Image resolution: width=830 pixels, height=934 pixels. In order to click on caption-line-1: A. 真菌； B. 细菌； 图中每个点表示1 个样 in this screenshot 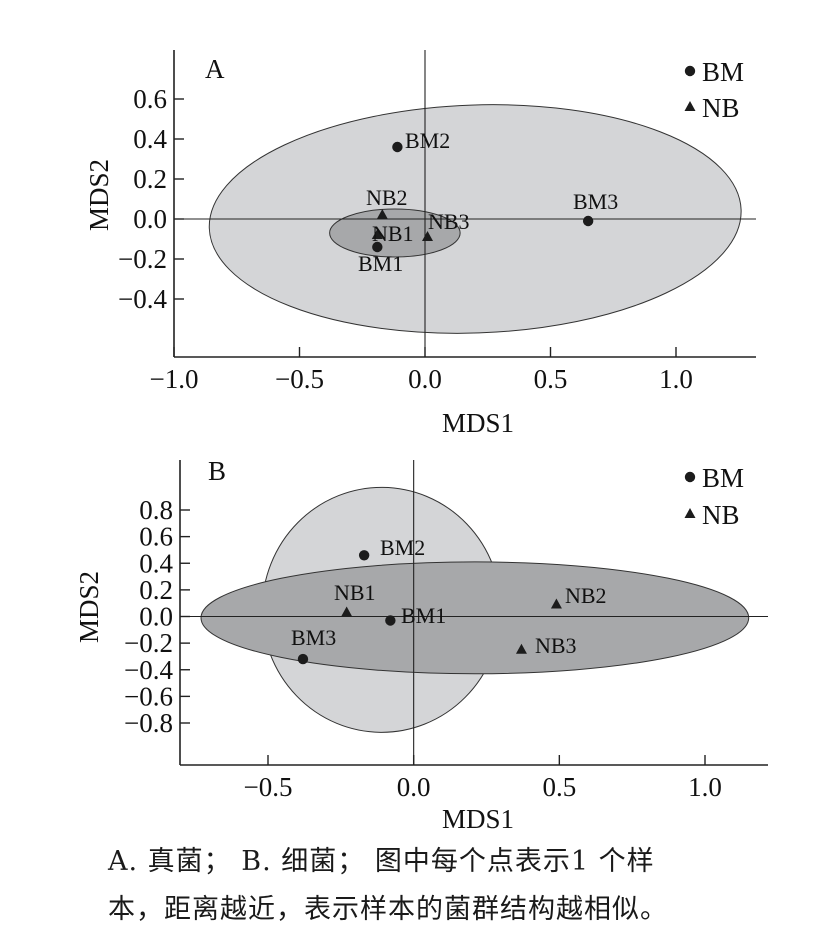, I will do `click(381, 861)`.